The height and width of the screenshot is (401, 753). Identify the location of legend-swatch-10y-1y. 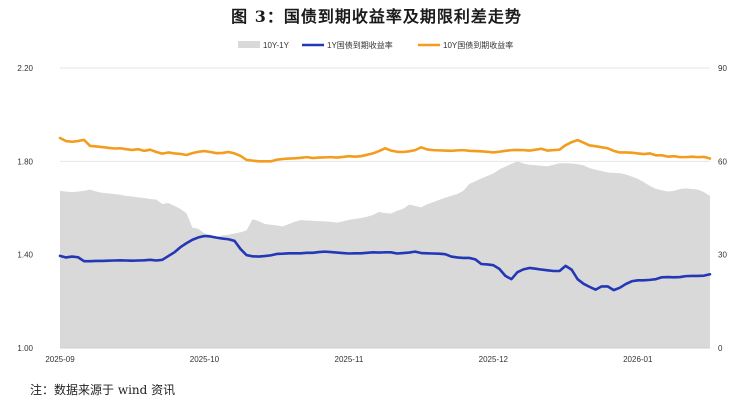
(249, 44).